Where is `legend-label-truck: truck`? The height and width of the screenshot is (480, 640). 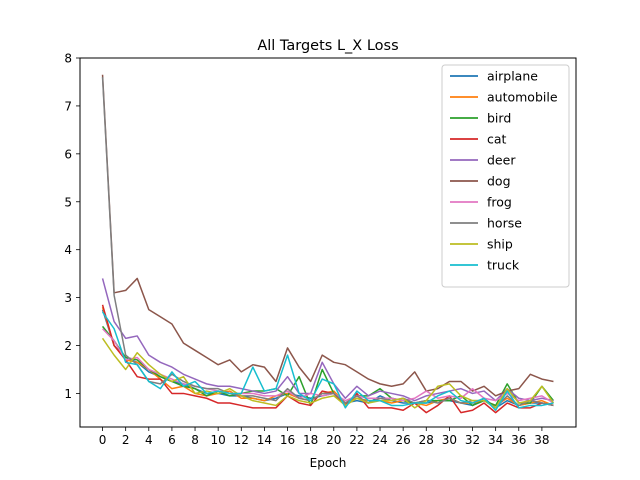
legend-label-truck: truck is located at coordinates (503, 265).